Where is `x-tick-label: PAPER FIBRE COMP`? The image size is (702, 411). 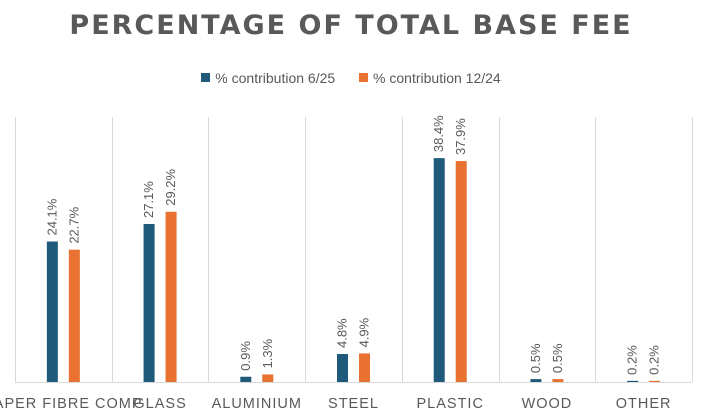 x-tick-label: PAPER FIBRE COMP is located at coordinates (71, 403).